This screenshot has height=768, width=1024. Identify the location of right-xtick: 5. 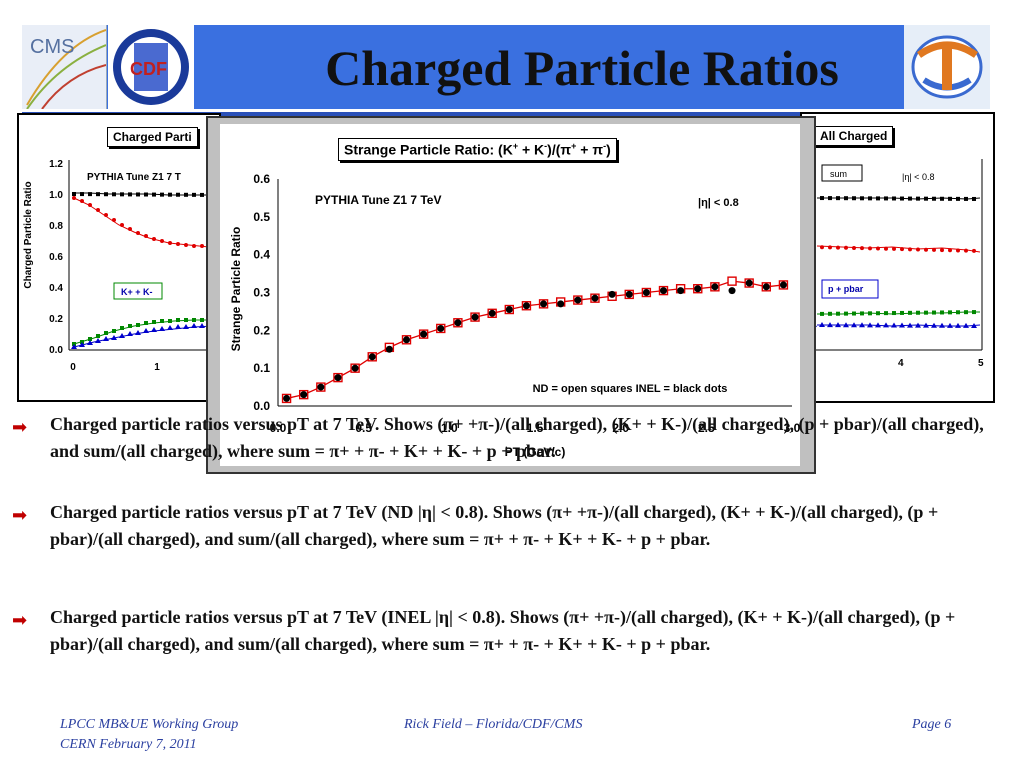
(981, 363).